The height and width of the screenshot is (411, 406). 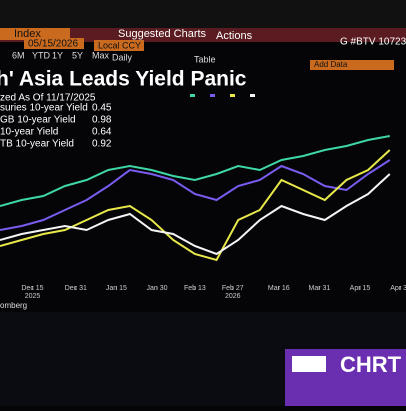 What do you see at coordinates (76, 288) in the screenshot?
I see `x-tick-label: Dec 31` at bounding box center [76, 288].